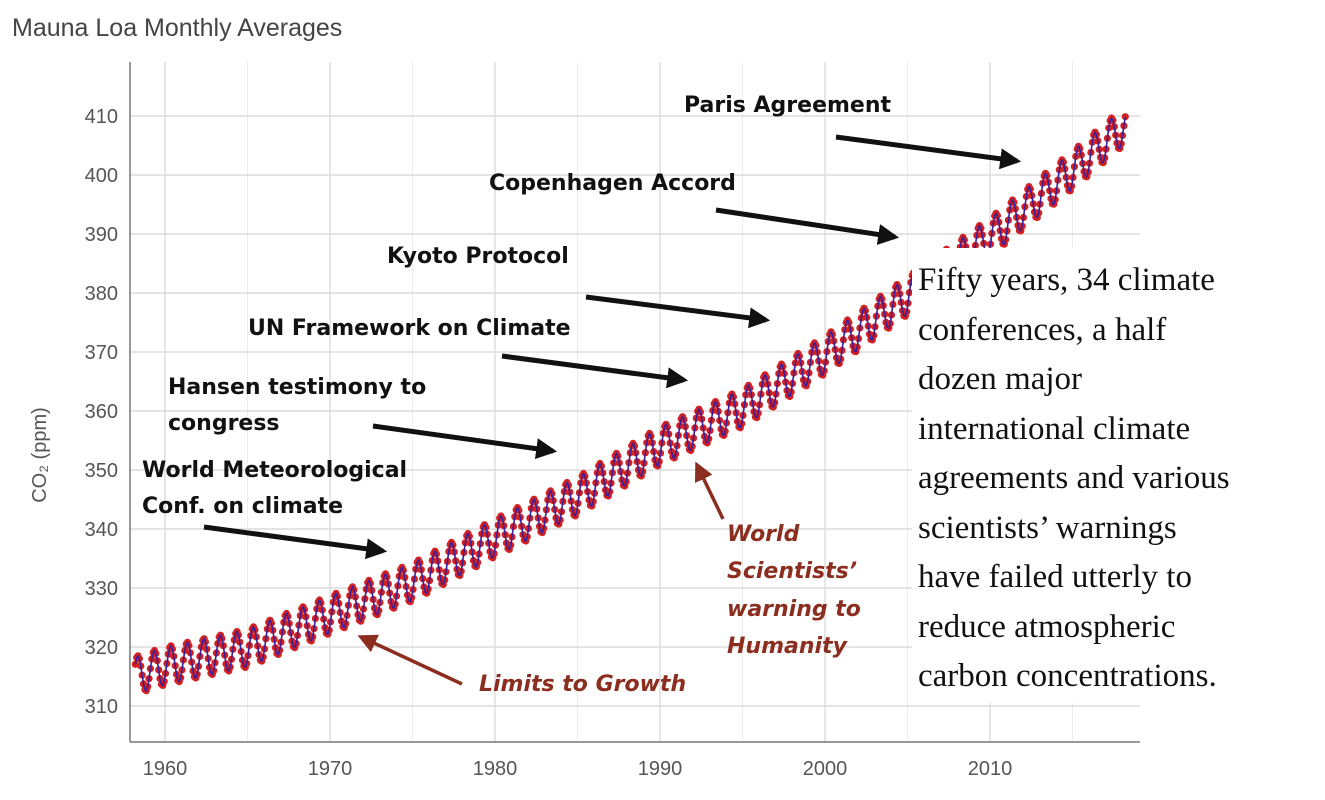  Describe the element at coordinates (1054, 428) in the screenshot. I see `summary-line: international climate` at that location.